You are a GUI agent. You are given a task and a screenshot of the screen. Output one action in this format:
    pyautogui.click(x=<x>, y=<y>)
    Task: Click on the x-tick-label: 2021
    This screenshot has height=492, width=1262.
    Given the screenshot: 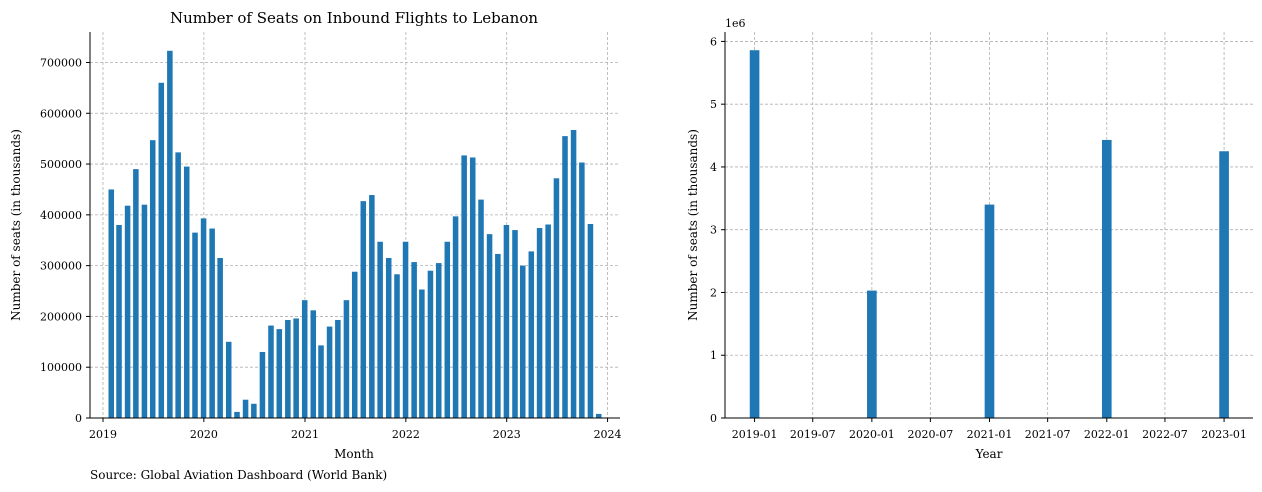 What is the action you would take?
    pyautogui.click(x=305, y=434)
    